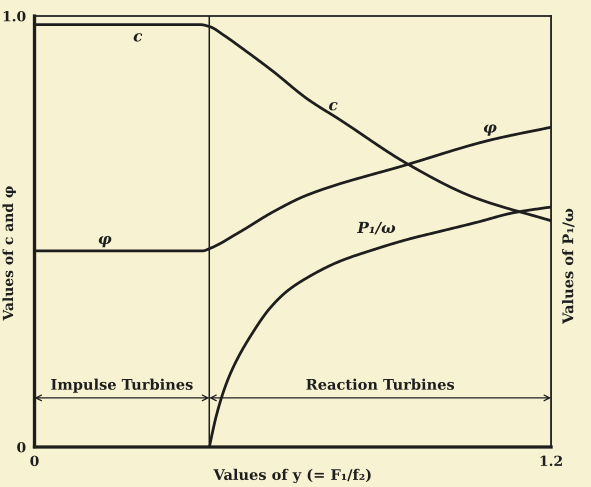 This screenshot has width=591, height=487. What do you see at coordinates (568, 266) in the screenshot?
I see `y2-axis-title: Values of P₁/ω` at bounding box center [568, 266].